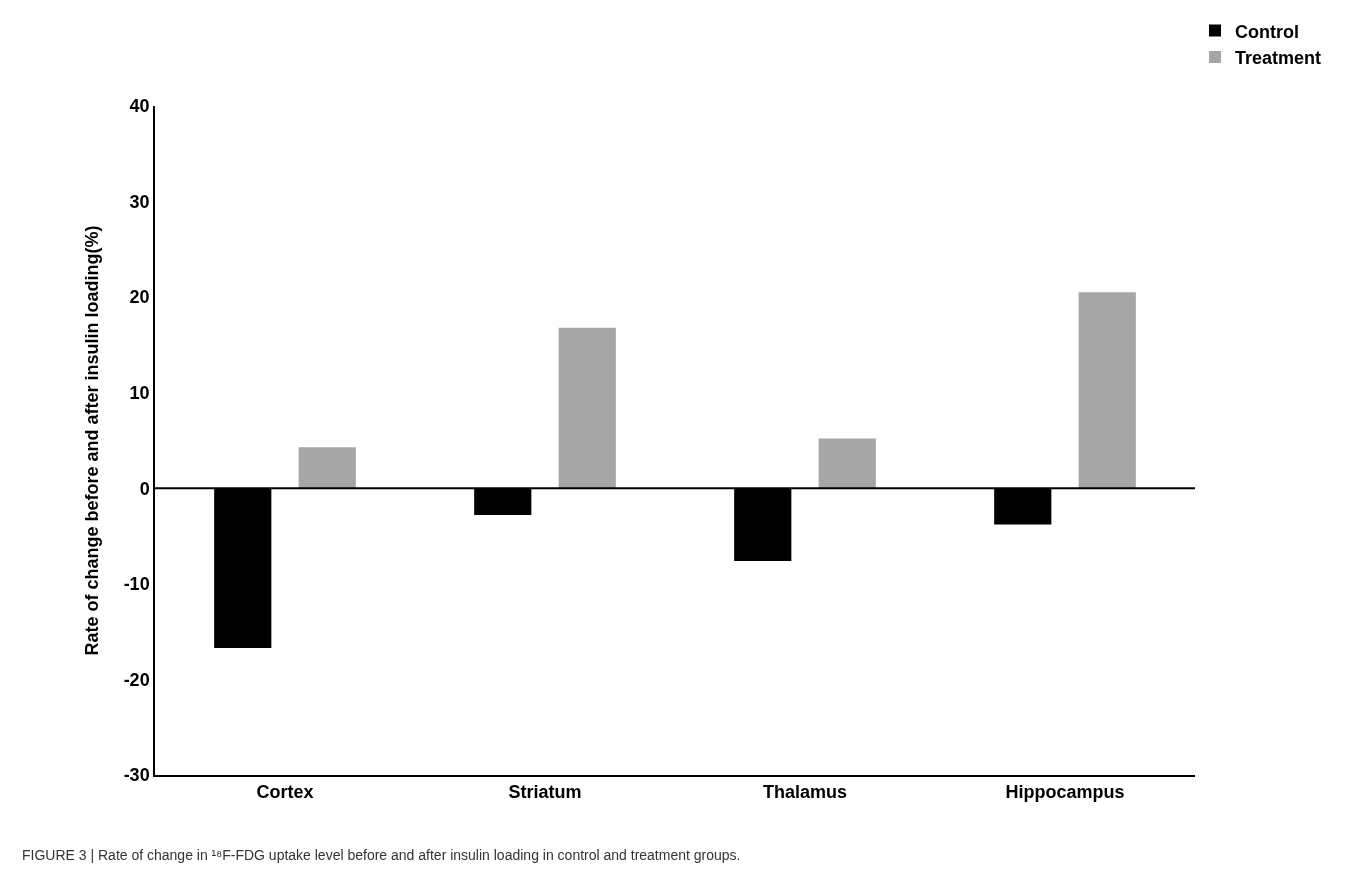 The width and height of the screenshot is (1358, 893). What do you see at coordinates (1065, 792) in the screenshot?
I see `x-tick-label: Hippocampus` at bounding box center [1065, 792].